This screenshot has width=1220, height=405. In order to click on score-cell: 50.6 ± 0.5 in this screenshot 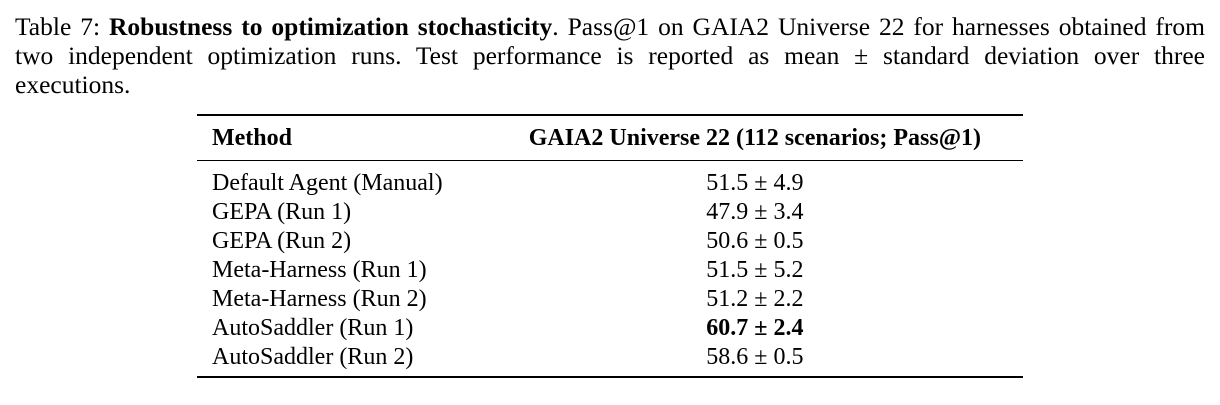, I will do `click(755, 241)`.